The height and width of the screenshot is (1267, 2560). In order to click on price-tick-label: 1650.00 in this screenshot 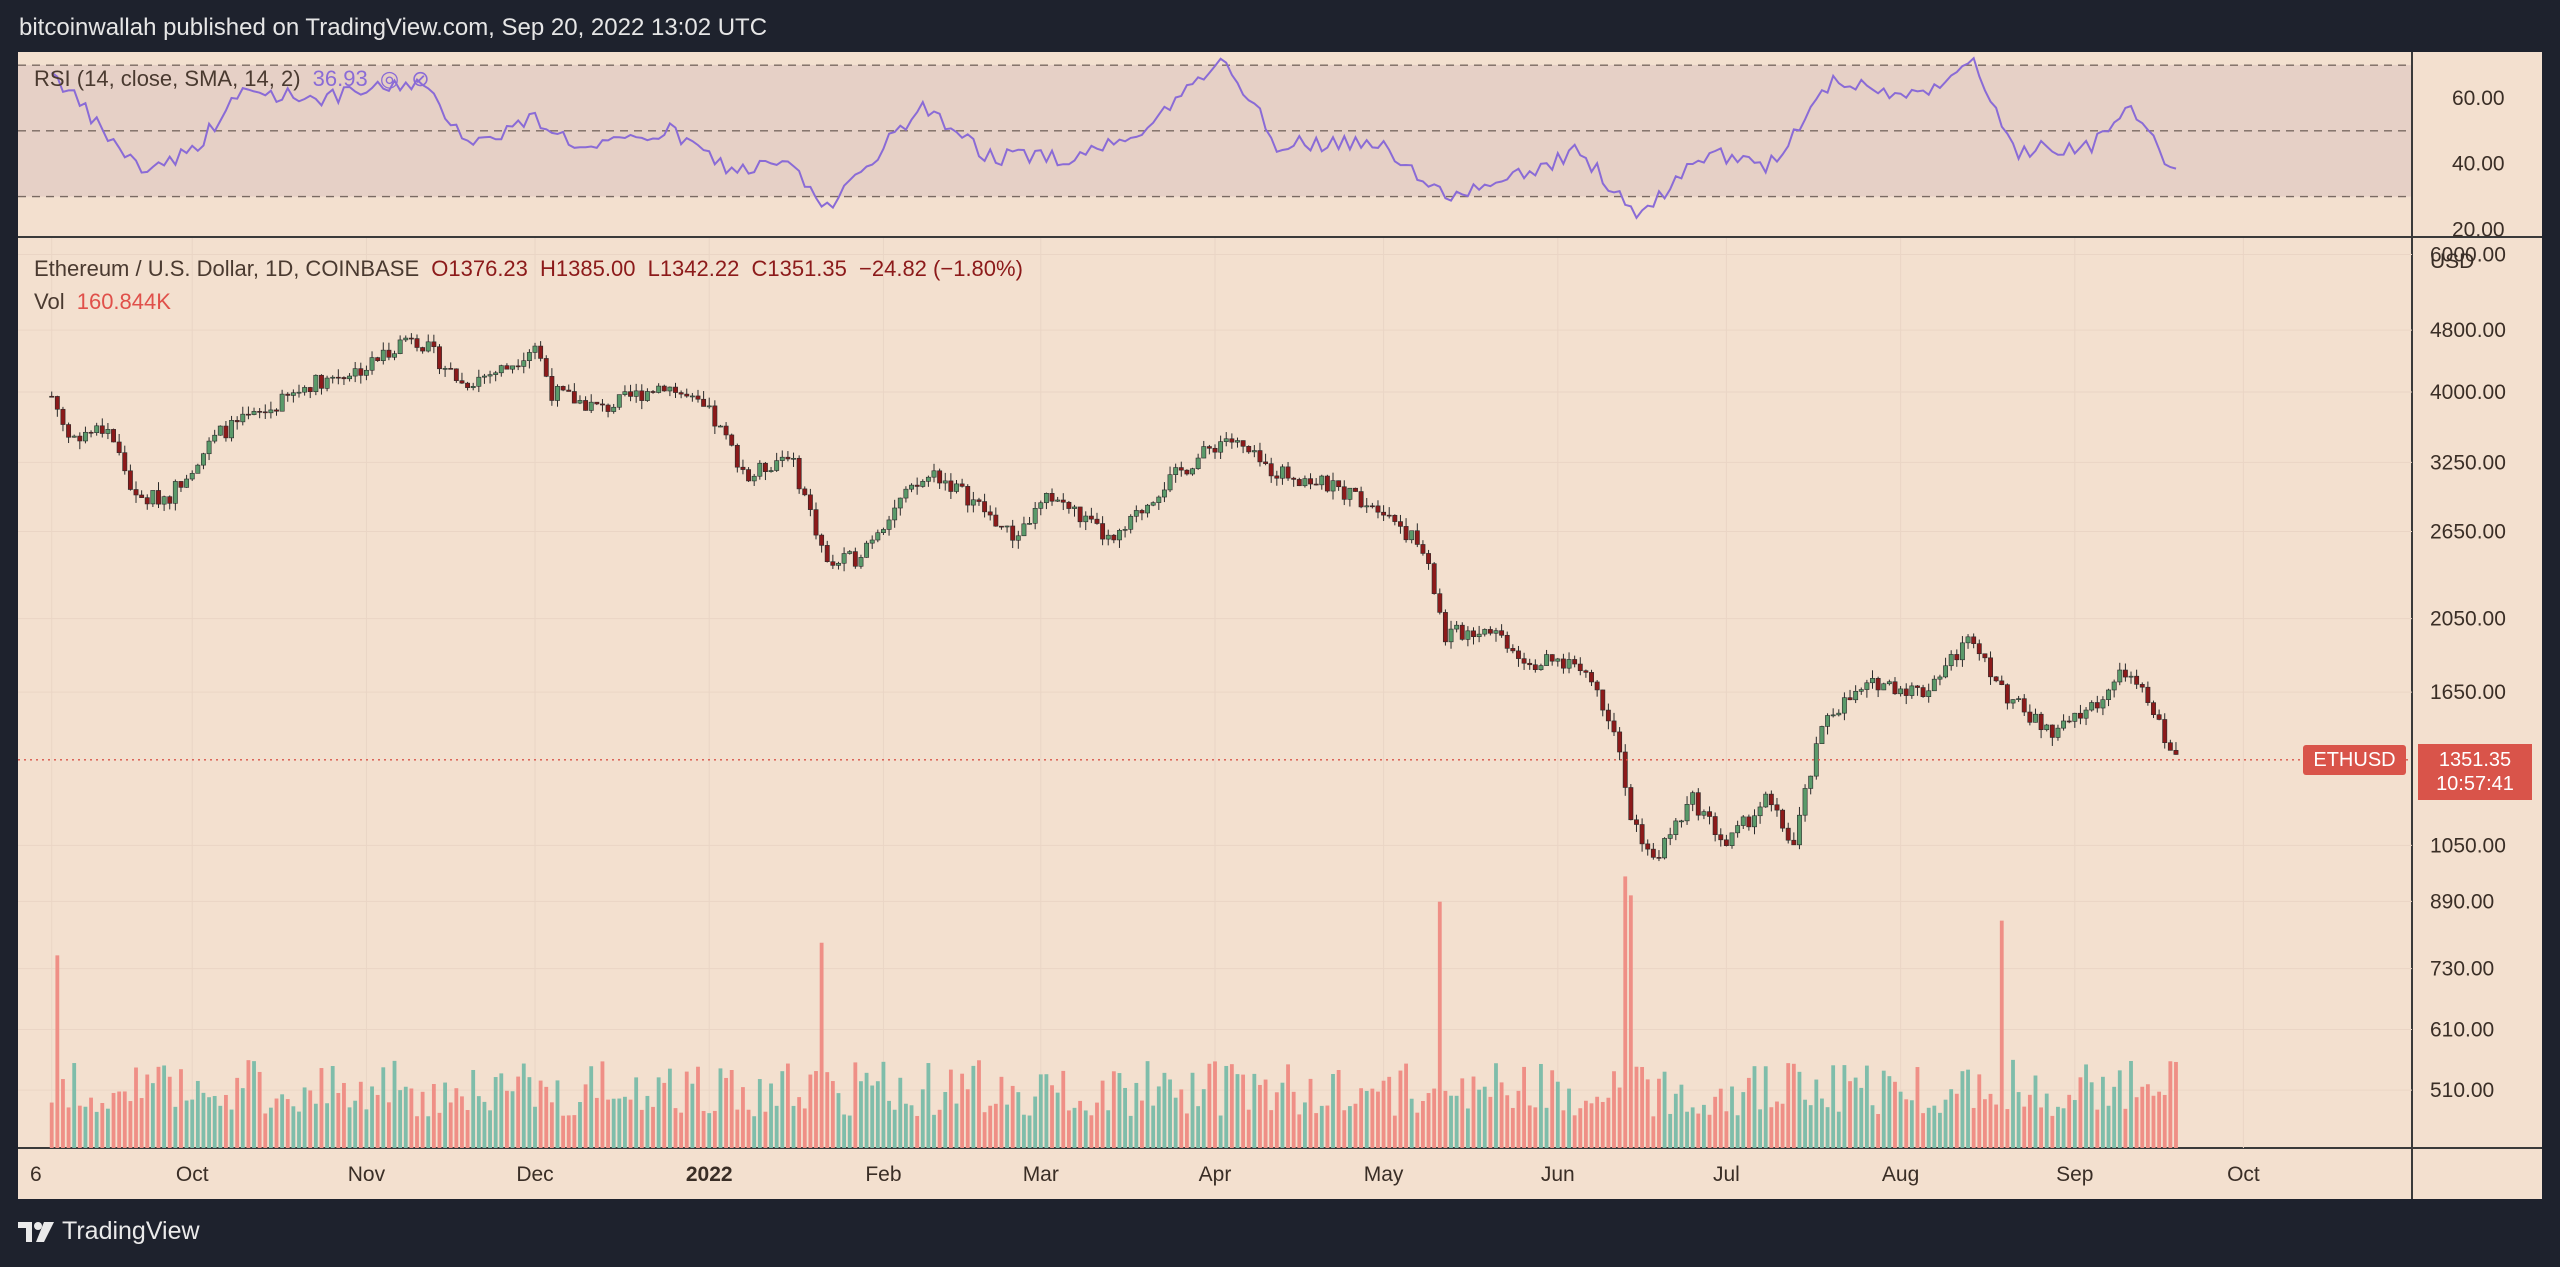, I will do `click(2468, 692)`.